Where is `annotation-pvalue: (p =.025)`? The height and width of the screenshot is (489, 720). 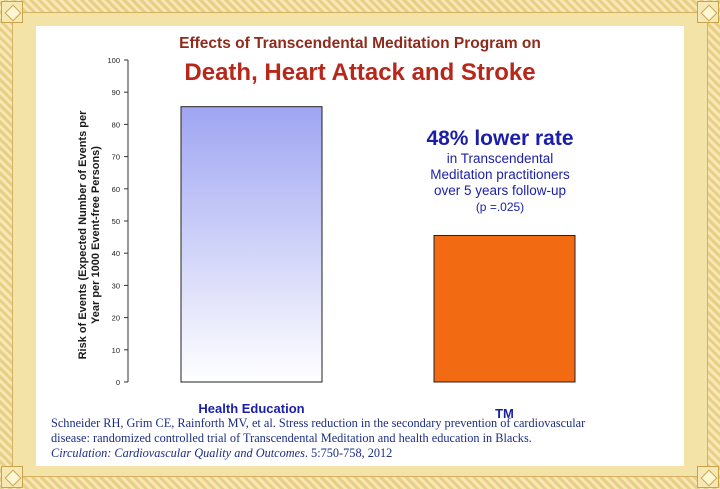 annotation-pvalue: (p =.025) is located at coordinates (500, 207).